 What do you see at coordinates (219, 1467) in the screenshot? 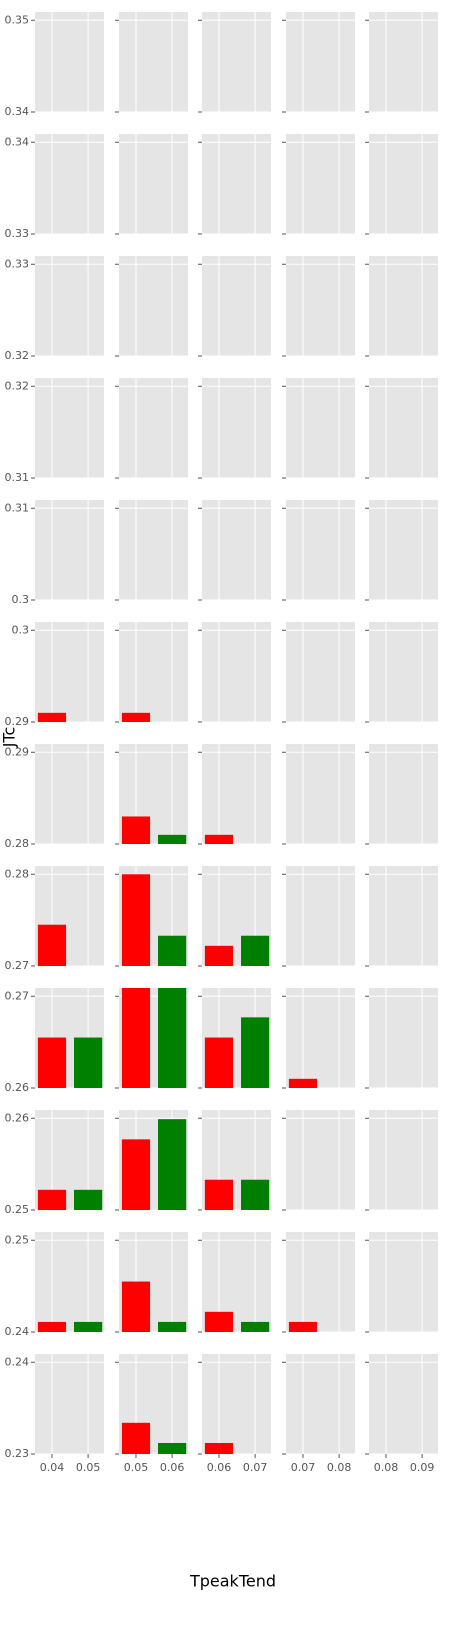
I see `x-tick-label: 0.06` at bounding box center [219, 1467].